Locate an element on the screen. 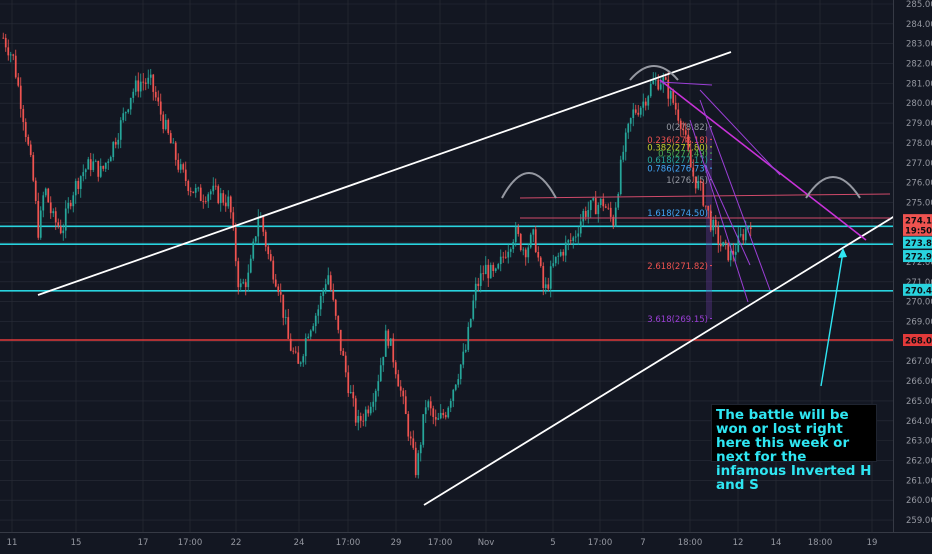 The height and width of the screenshot is (554, 932). x-tick-label: 24 is located at coordinates (299, 543).